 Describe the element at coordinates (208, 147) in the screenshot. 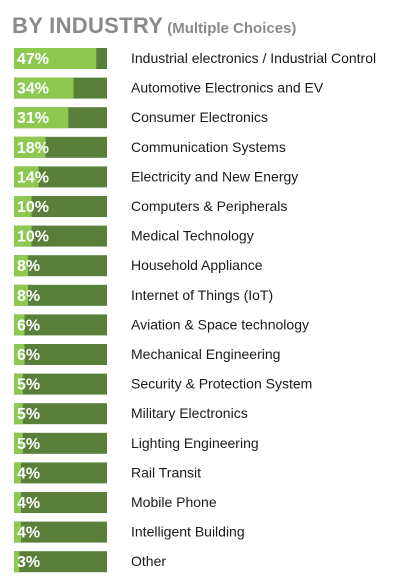

I see `category-label: Communication Systems` at that location.